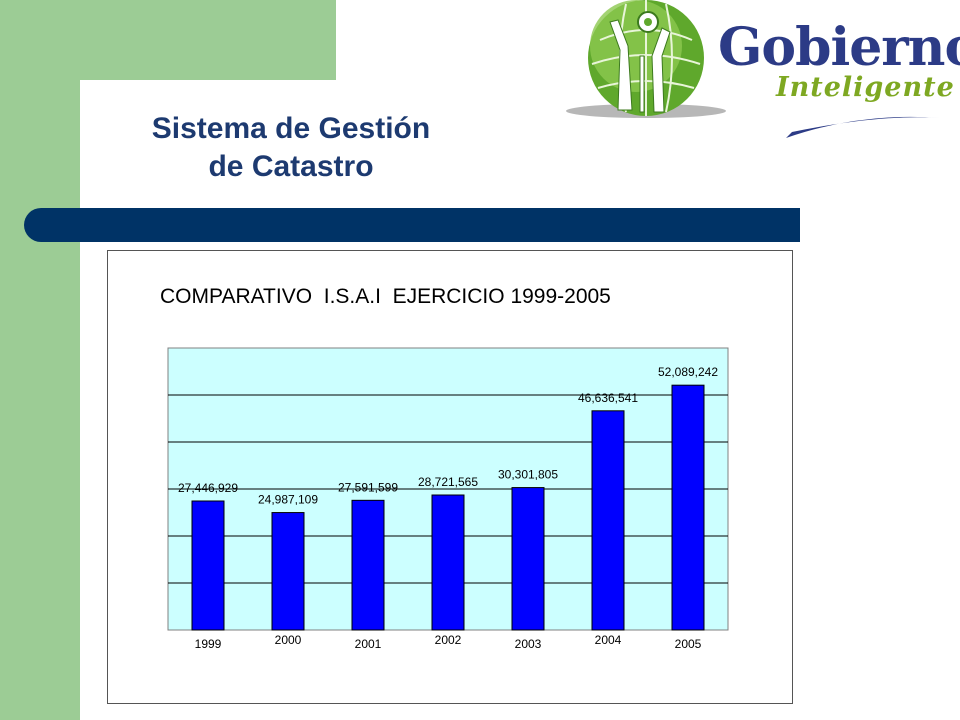  What do you see at coordinates (608, 398) in the screenshot?
I see `data-label-2004: 46,636,541` at bounding box center [608, 398].